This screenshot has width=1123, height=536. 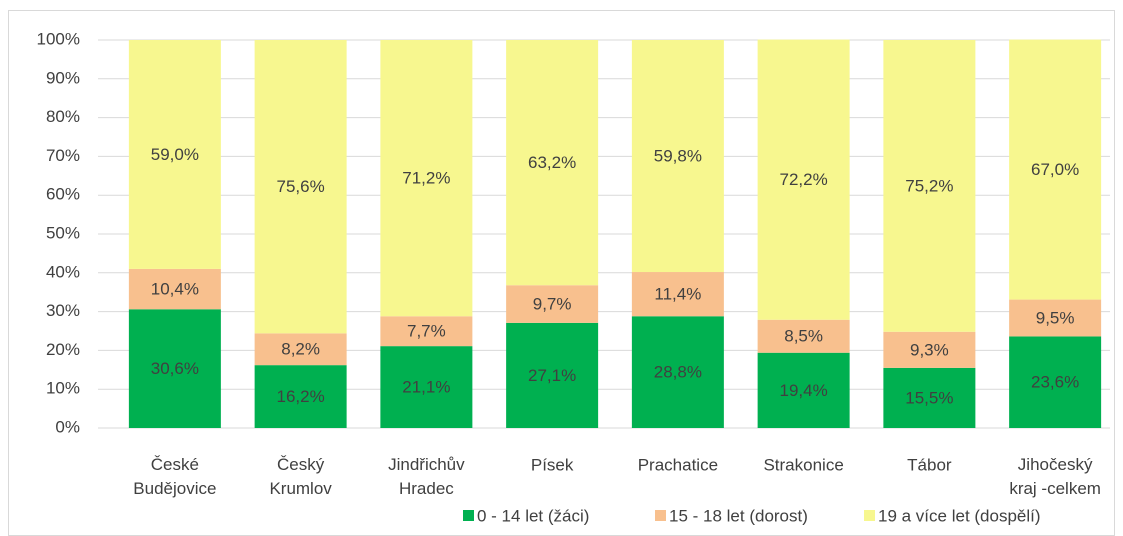 I want to click on data-label: 23,6%, so click(x=1055, y=382).